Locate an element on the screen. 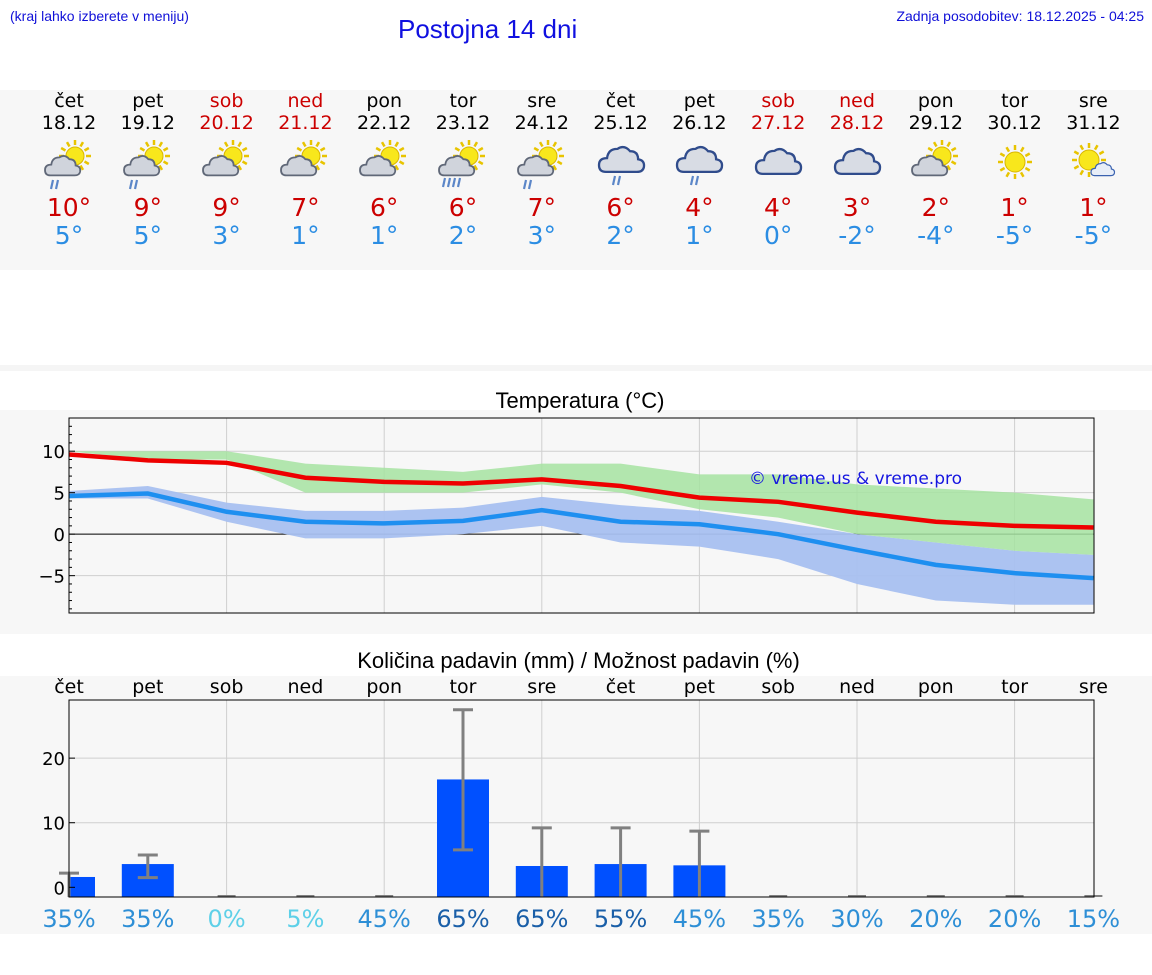 Image resolution: width=1152 pixels, height=975 pixels. forecast-date: 27.12 is located at coordinates (778, 123).